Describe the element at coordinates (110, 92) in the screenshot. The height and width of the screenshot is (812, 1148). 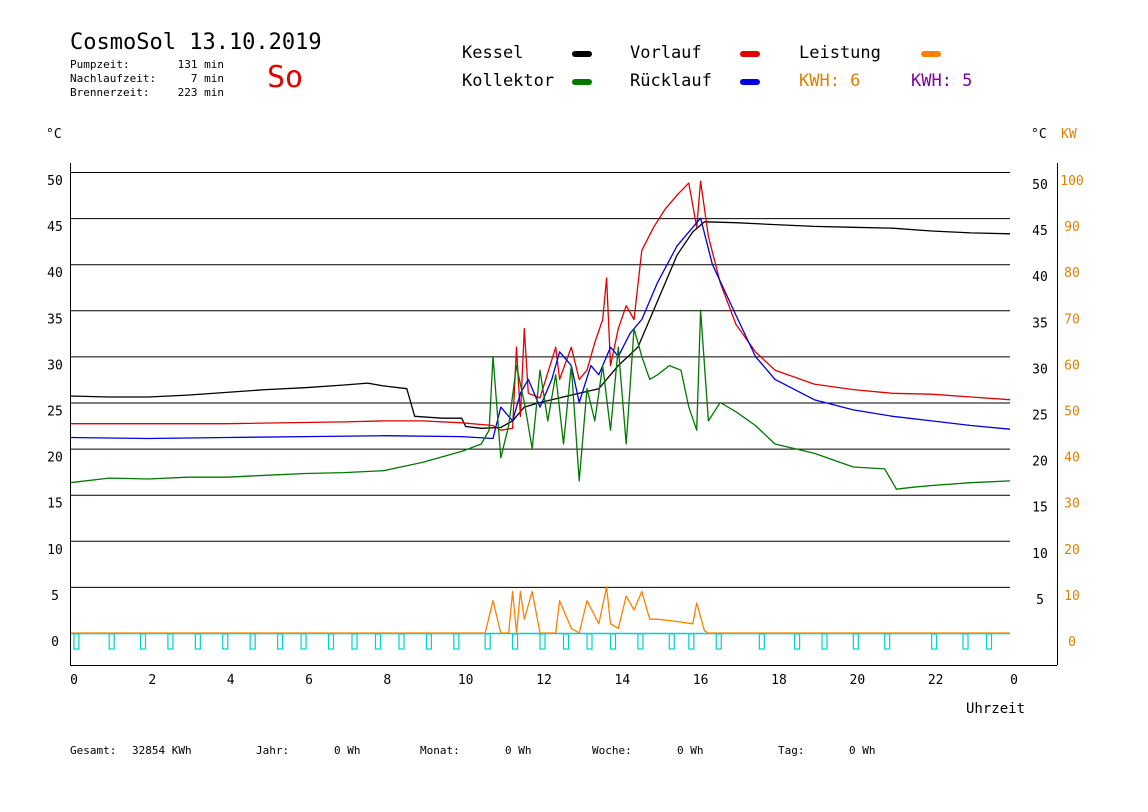
I see `stat-label: Brennerzeit:` at that location.